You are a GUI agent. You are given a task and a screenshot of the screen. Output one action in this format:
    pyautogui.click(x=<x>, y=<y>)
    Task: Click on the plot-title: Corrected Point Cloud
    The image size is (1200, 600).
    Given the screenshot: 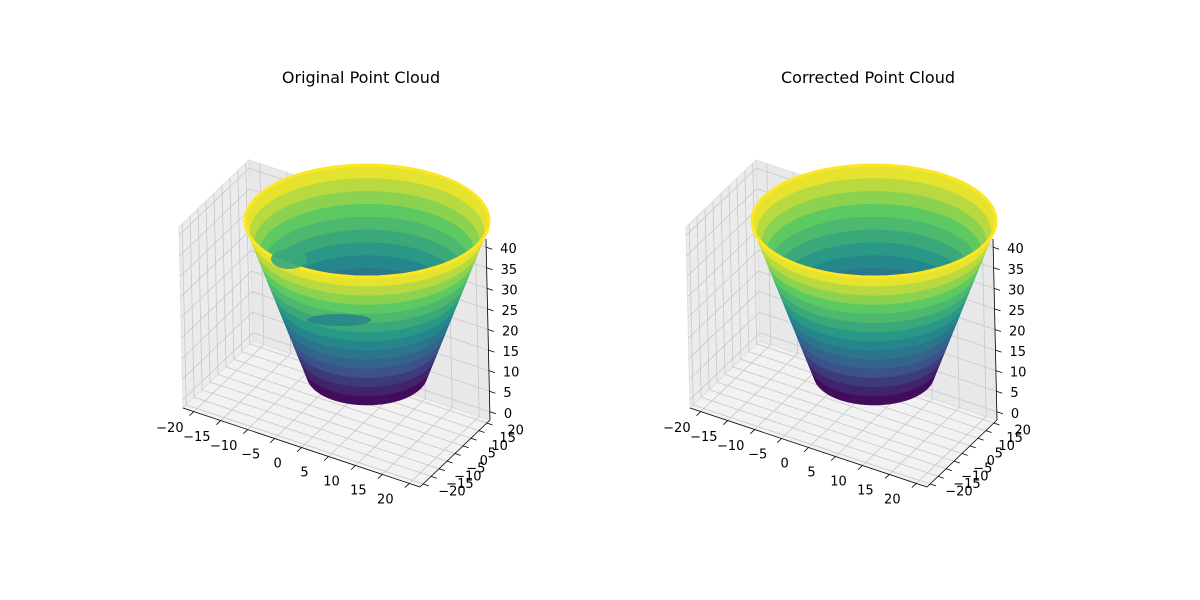 What is the action you would take?
    pyautogui.click(x=868, y=77)
    